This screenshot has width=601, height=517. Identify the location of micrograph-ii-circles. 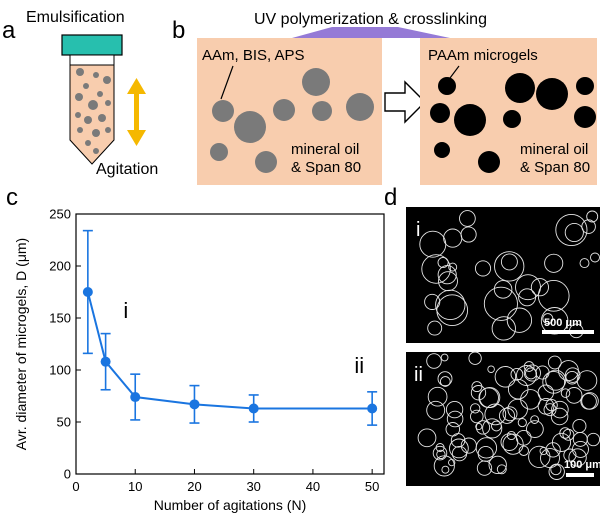
(509, 415).